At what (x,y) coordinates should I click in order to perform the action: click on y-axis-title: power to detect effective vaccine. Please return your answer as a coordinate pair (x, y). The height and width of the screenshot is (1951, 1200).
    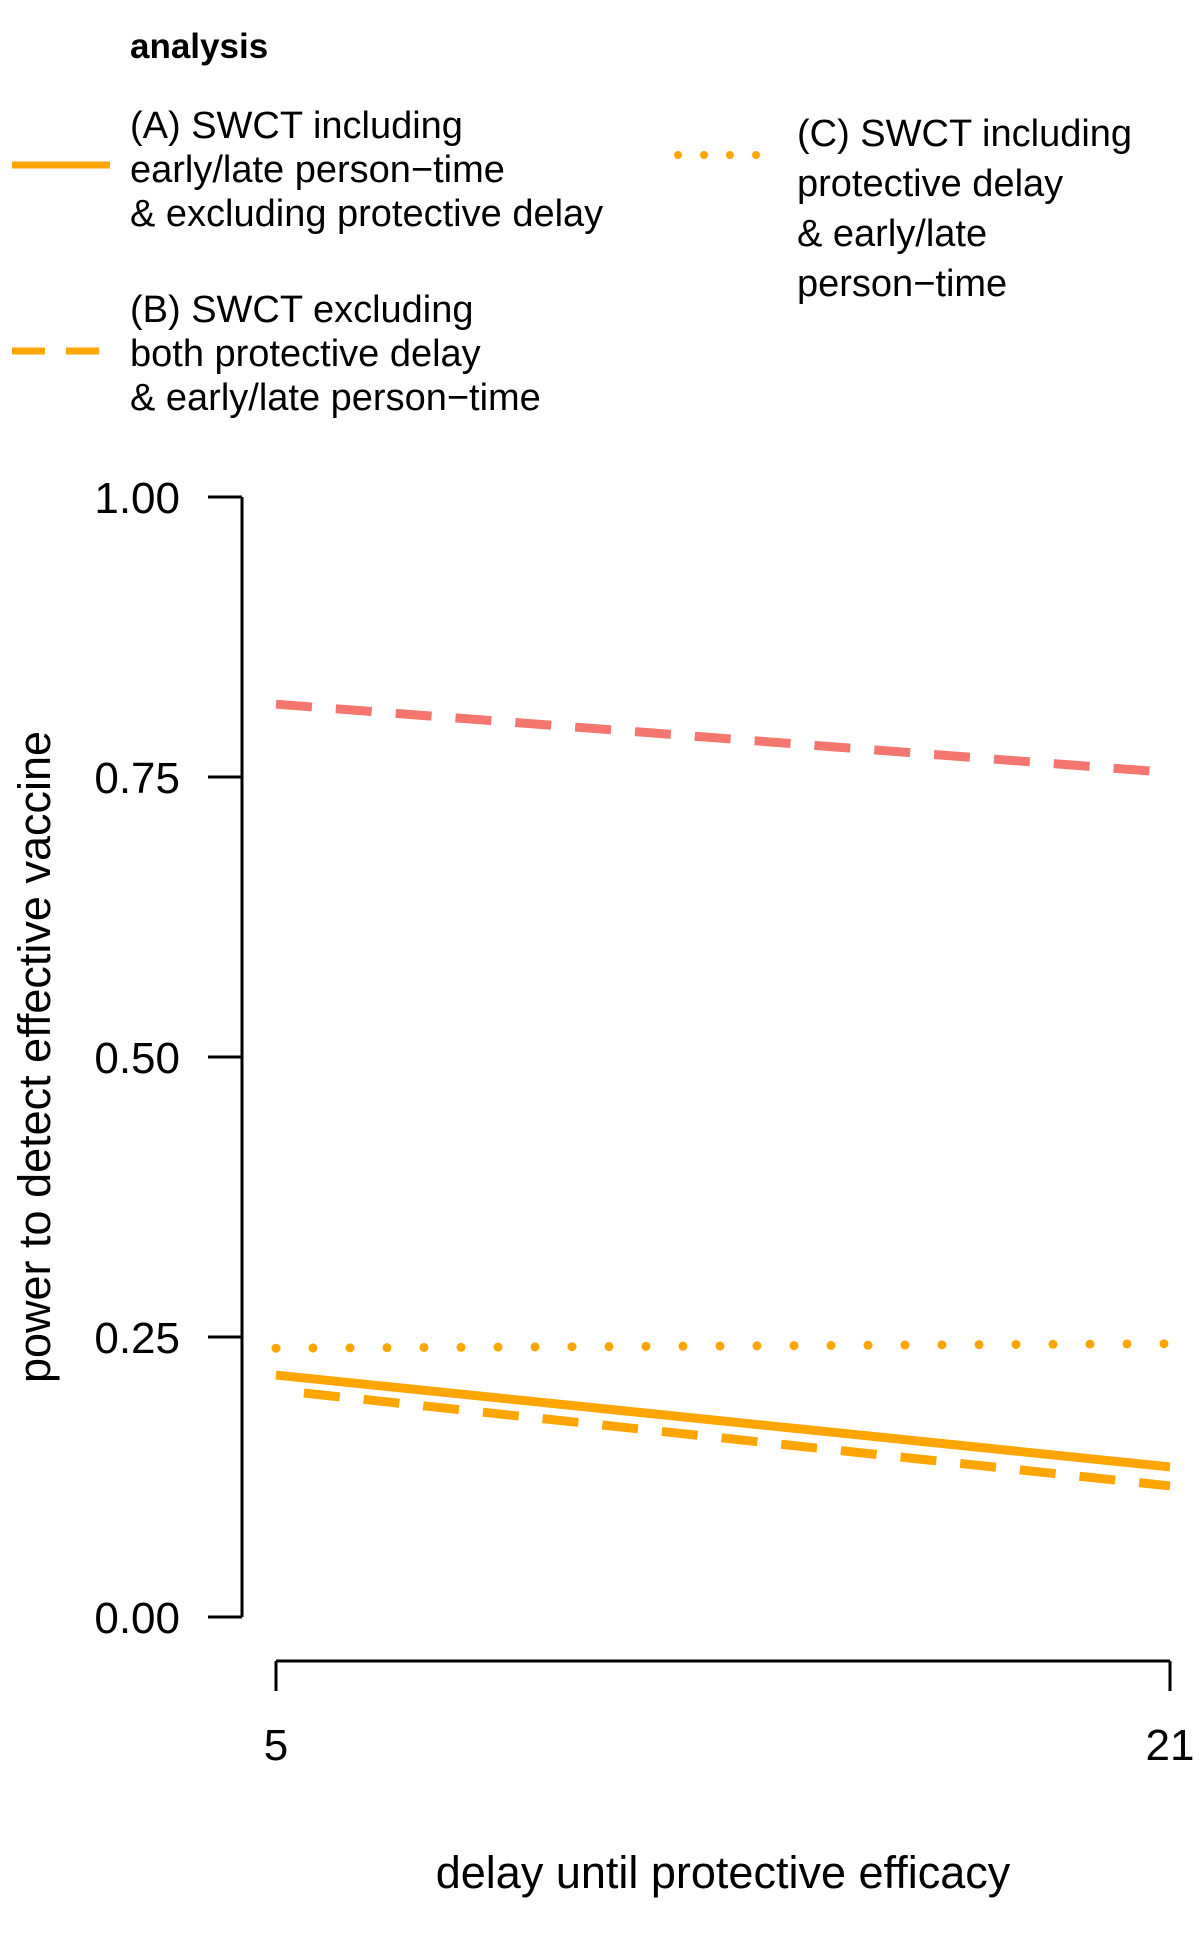
    Looking at the image, I should click on (34, 1057).